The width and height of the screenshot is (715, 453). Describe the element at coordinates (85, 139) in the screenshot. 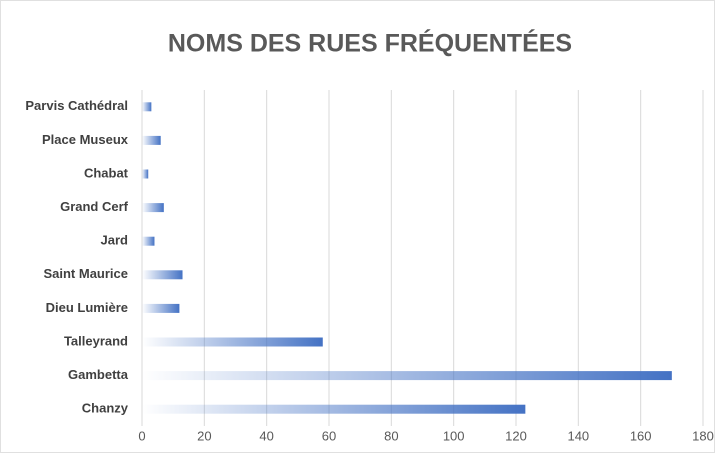

I see `y-tick-label: Place Museux` at that location.